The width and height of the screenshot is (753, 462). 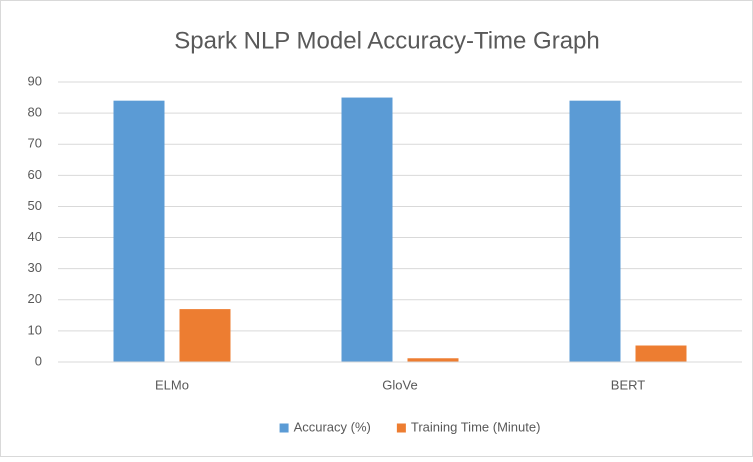 What do you see at coordinates (387, 40) in the screenshot?
I see `chart-title: Spark NLP Model Accuracy-Time Graph` at bounding box center [387, 40].